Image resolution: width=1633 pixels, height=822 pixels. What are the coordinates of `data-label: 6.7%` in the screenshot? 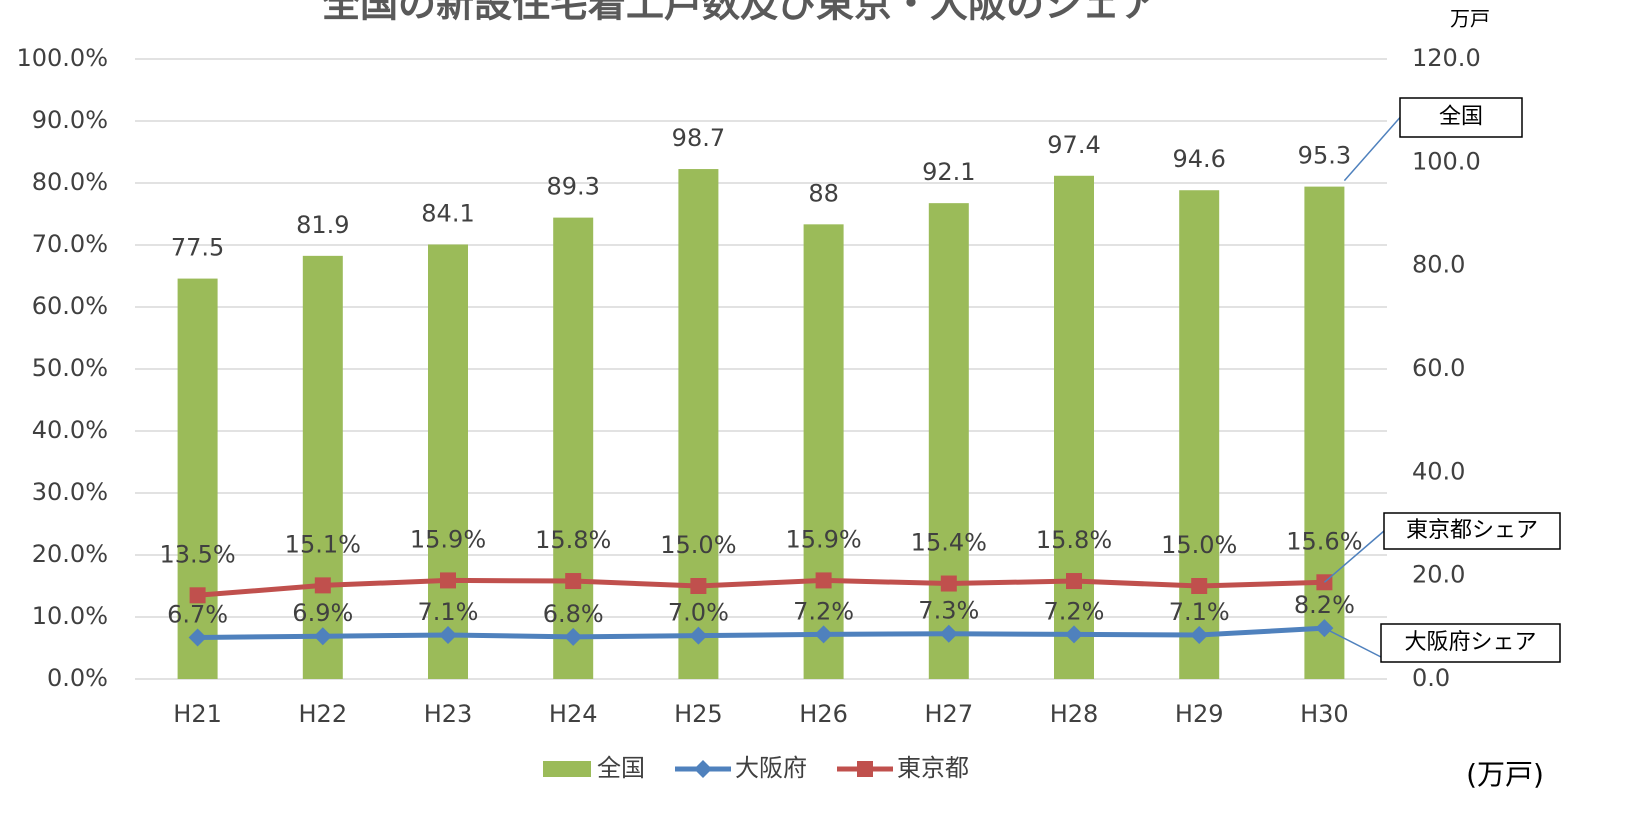 It's located at (197, 614).